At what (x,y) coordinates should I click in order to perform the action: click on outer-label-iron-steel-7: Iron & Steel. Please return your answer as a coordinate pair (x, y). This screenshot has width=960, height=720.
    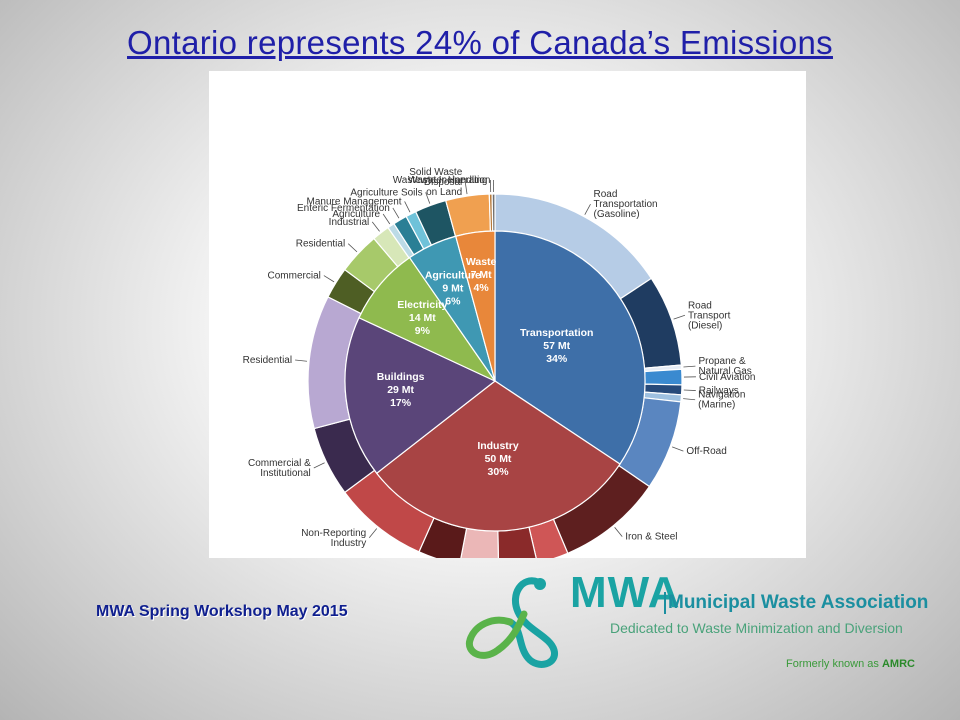
    Looking at the image, I should click on (651, 537).